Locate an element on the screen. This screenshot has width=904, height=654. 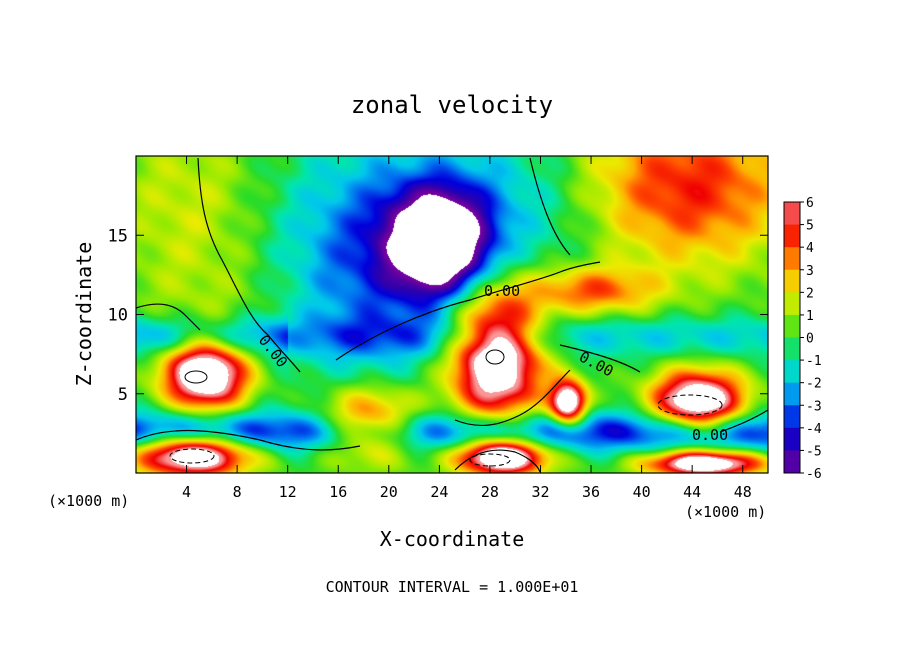
x-tick-label: 4 is located at coordinates (186, 492).